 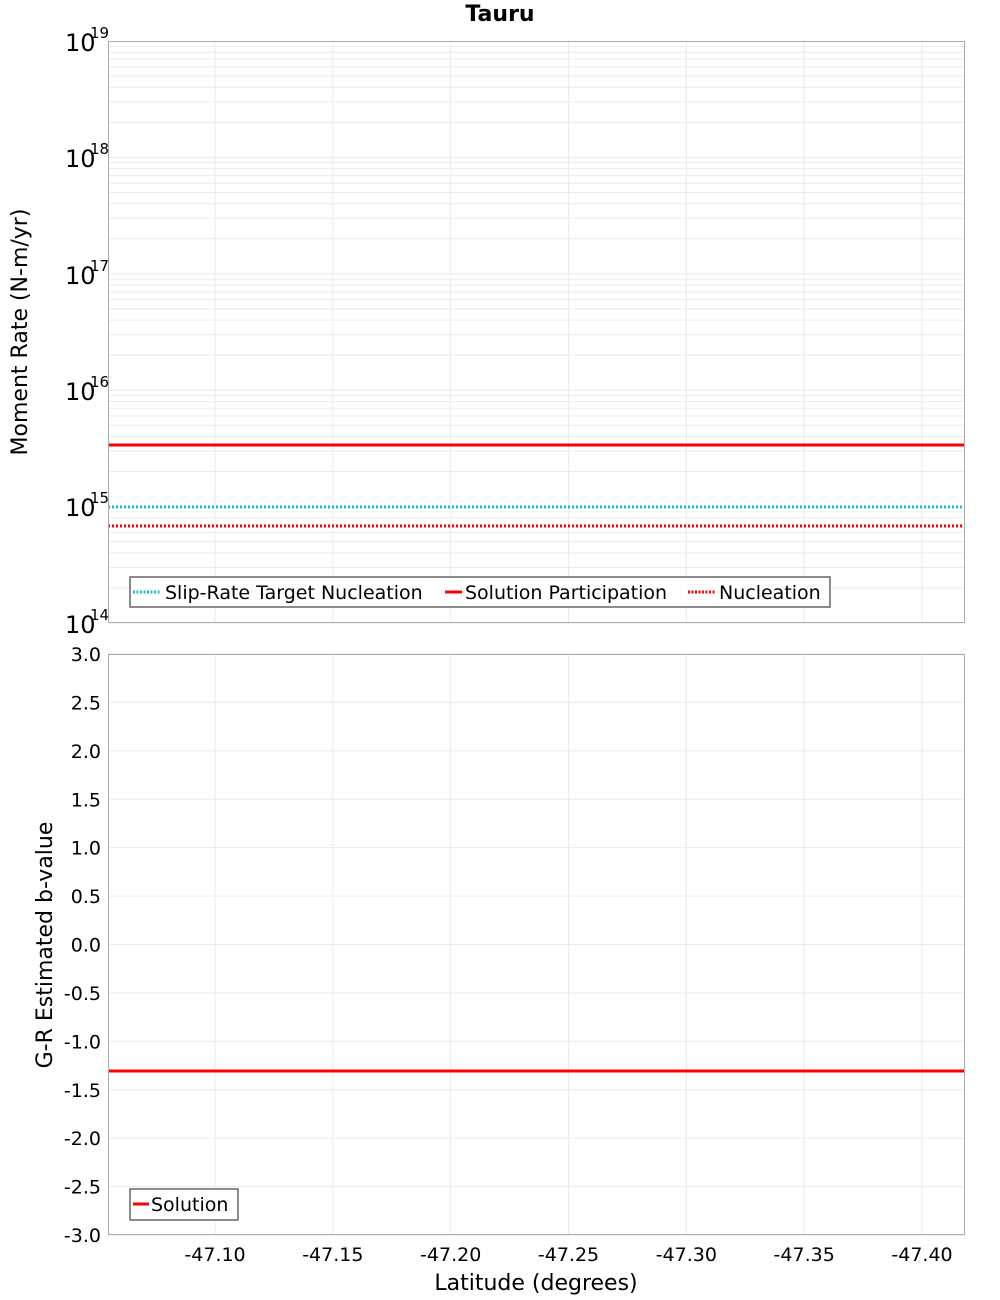 I want to click on ytick-label: -1.5, so click(x=82, y=1091).